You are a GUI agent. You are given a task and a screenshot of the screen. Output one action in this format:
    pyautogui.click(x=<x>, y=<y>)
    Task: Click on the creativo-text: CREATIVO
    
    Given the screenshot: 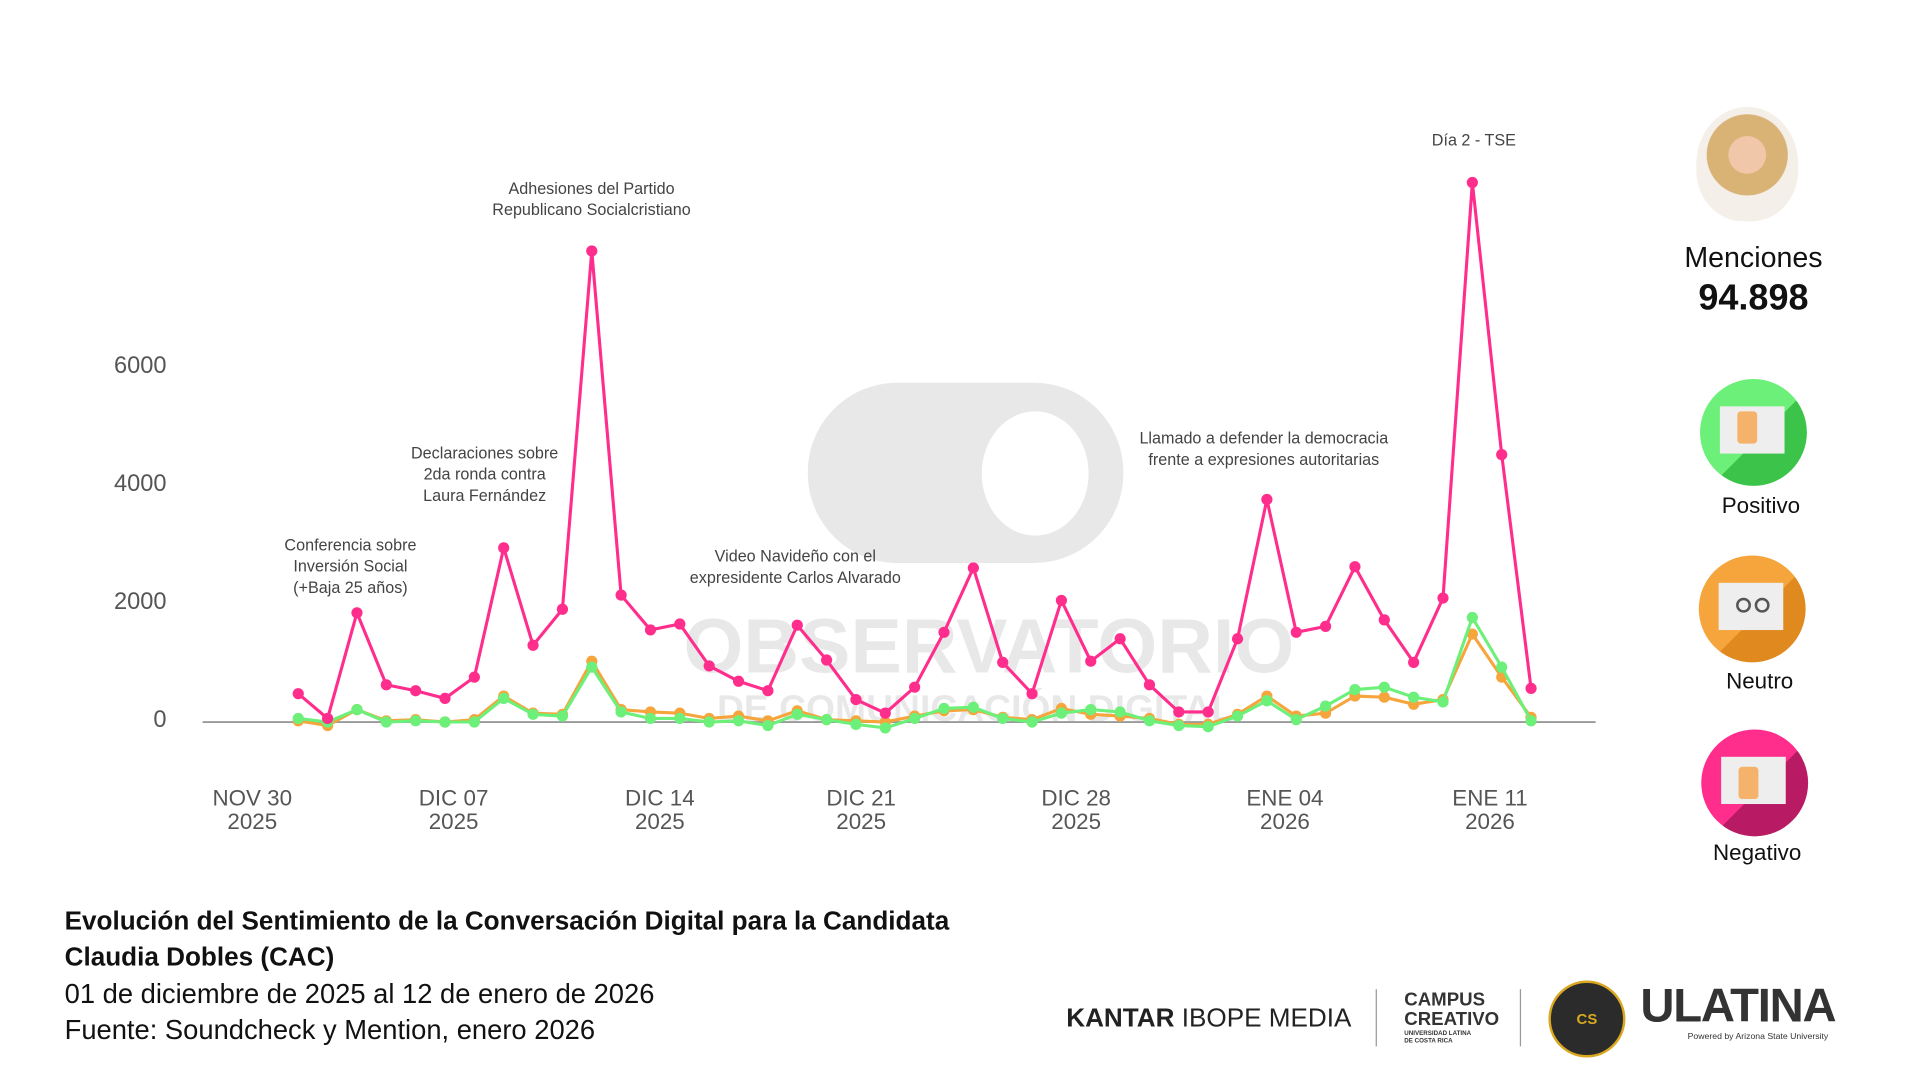 What is the action you would take?
    pyautogui.click(x=1452, y=1020)
    